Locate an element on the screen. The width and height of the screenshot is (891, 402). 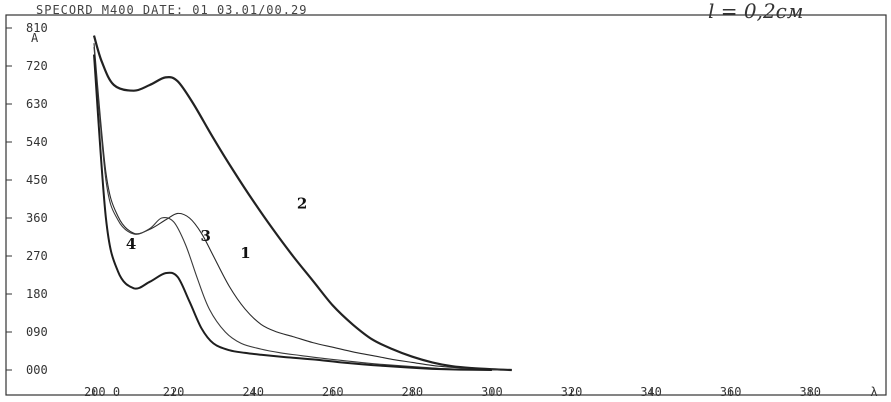
y-tick-label: 270 is located at coordinates (37, 256).